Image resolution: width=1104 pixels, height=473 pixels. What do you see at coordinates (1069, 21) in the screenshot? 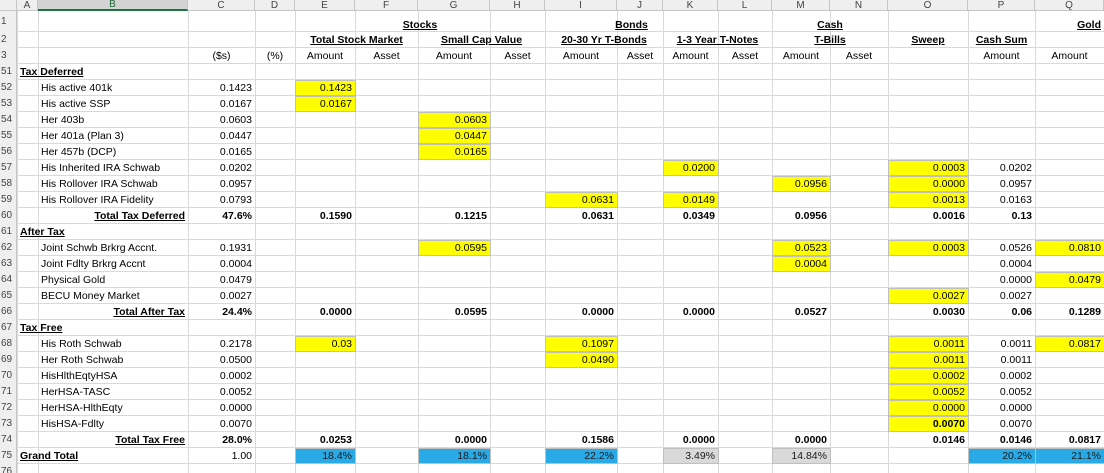
I see `cell: Gold` at bounding box center [1069, 21].